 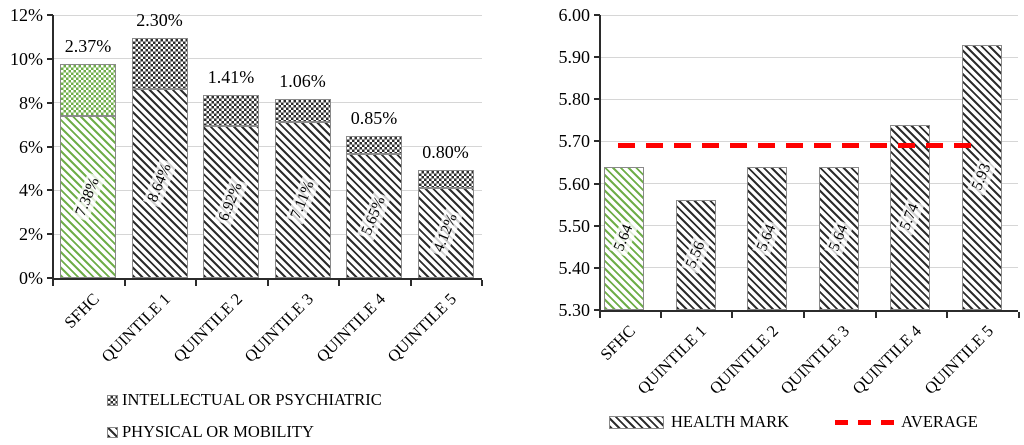 I want to click on y-axis-label: 5.30, so click(x=574, y=310).